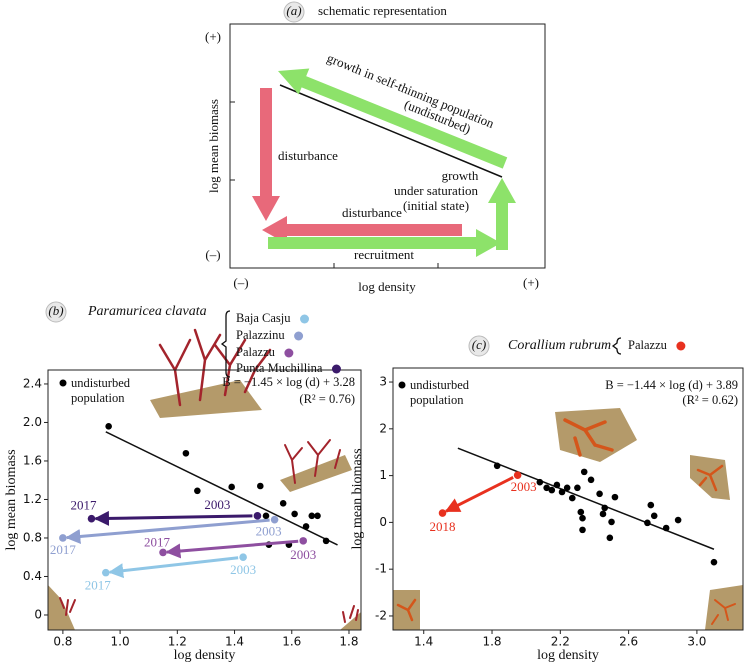 This screenshot has height=666, width=747. What do you see at coordinates (279, 368) in the screenshot?
I see `legend-label: Punta Muchillina` at bounding box center [279, 368].